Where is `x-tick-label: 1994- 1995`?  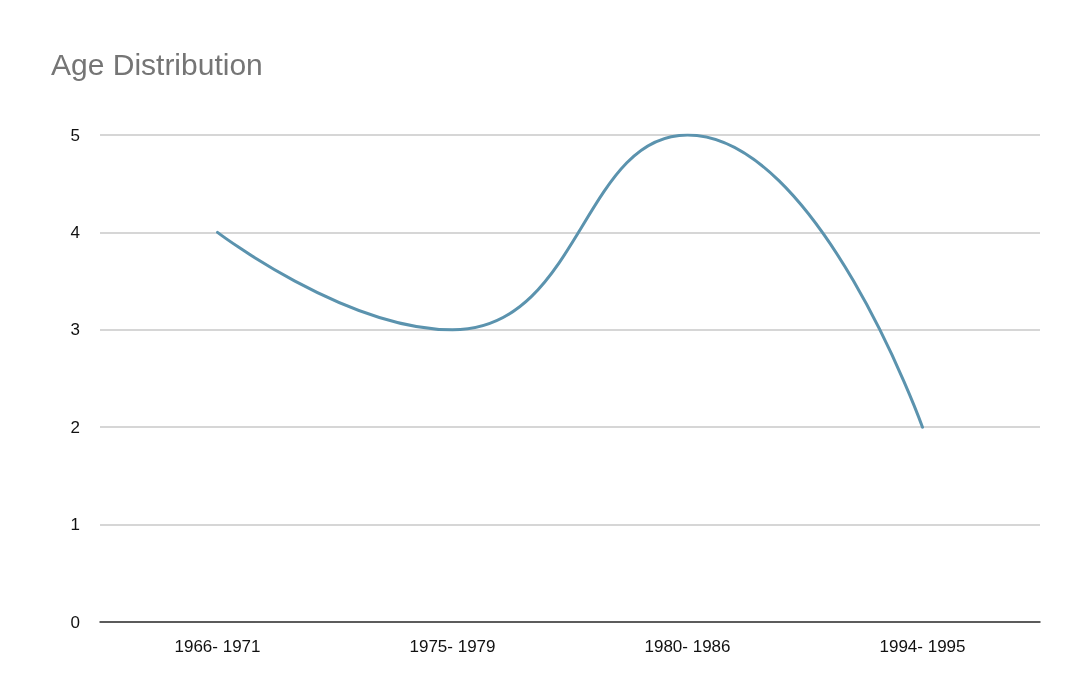 x-tick-label: 1994- 1995 is located at coordinates (922, 646).